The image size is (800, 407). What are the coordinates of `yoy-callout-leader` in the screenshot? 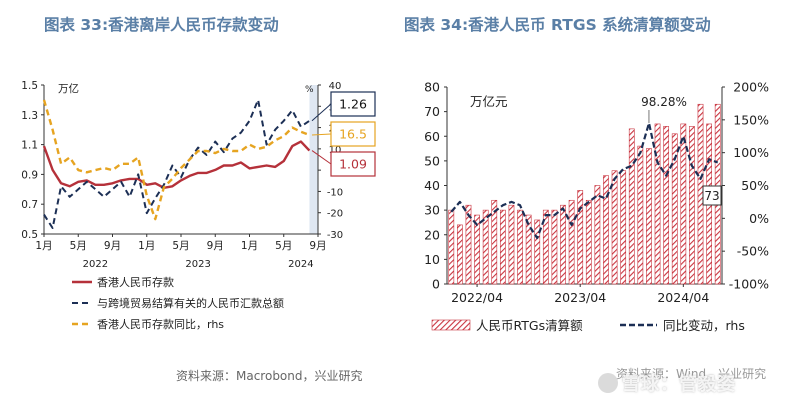 It's located at (321, 134).